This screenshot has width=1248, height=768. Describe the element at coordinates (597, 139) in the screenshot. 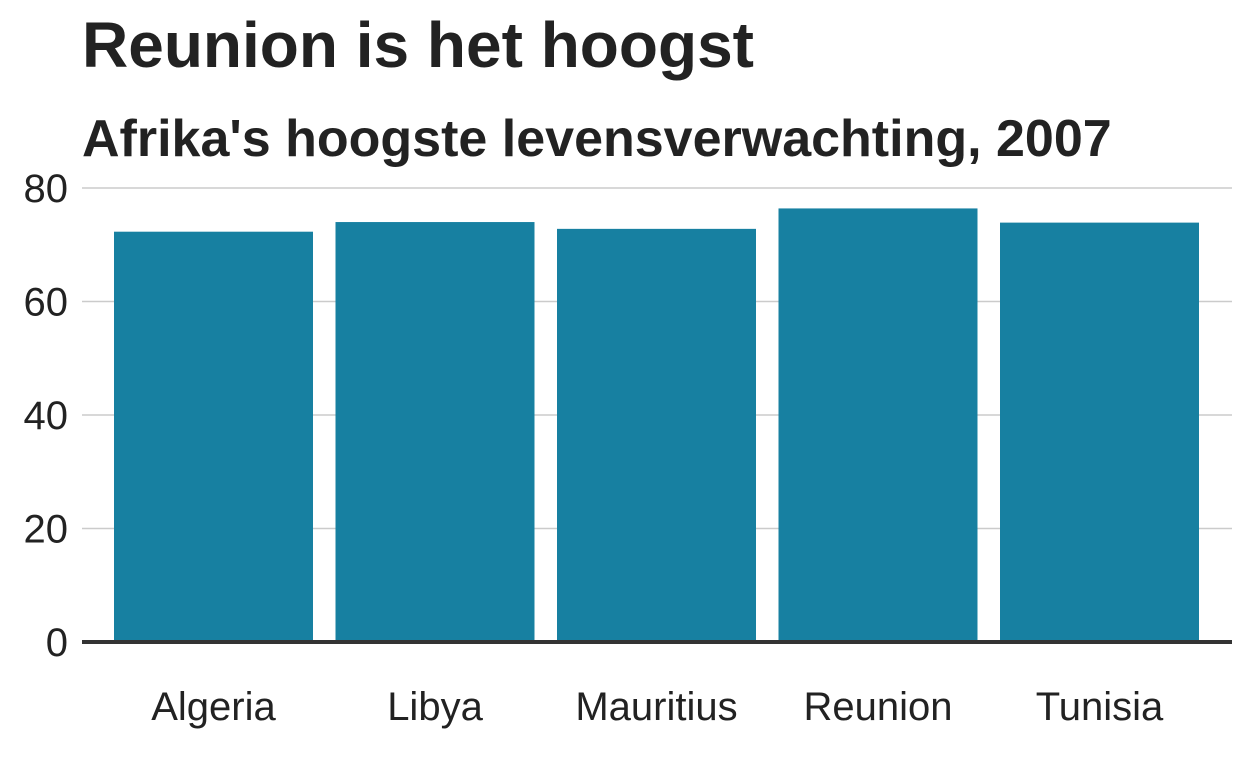

I see `chart-subtitle: Afrika's hoogste levensverwachting, 2007` at that location.